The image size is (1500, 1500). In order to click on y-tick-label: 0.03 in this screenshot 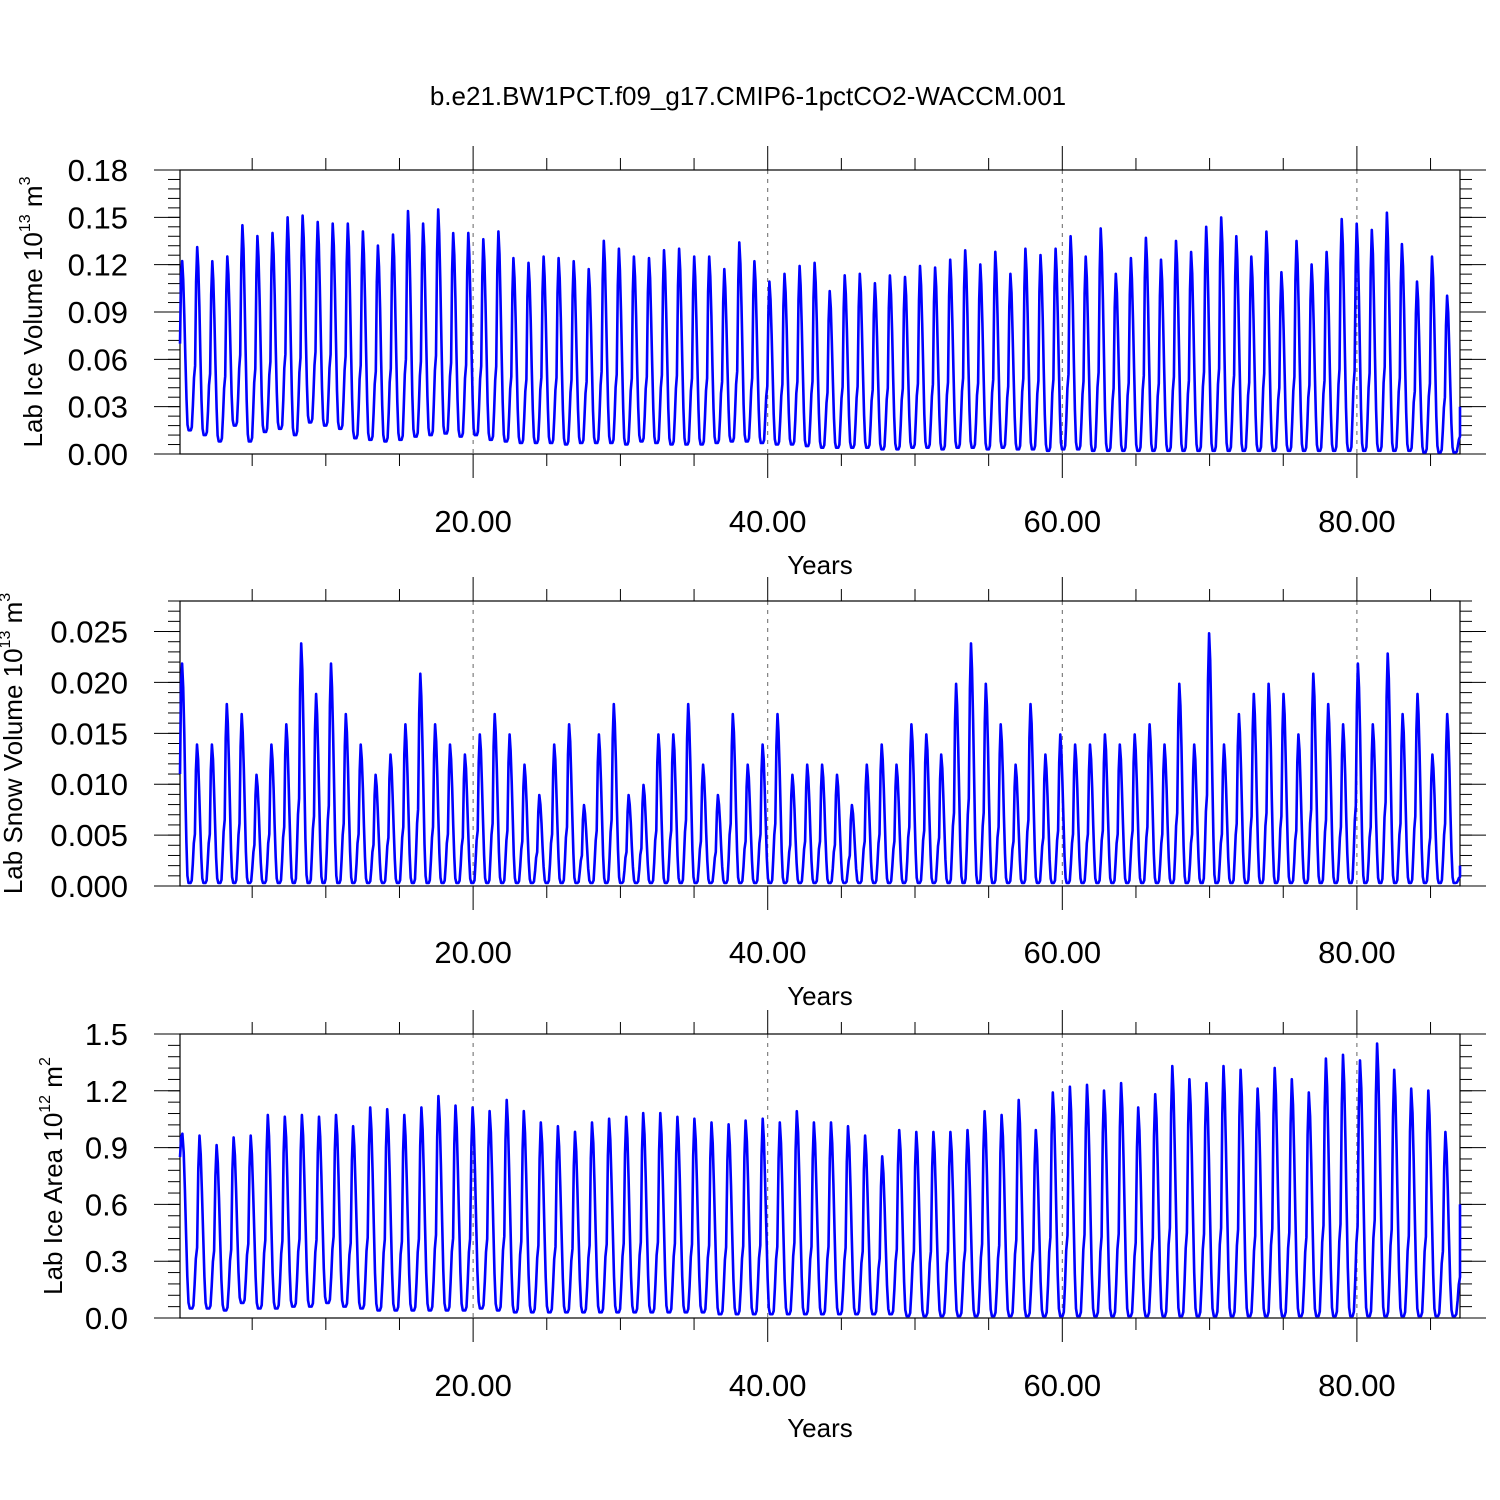, I will do `click(98, 407)`.